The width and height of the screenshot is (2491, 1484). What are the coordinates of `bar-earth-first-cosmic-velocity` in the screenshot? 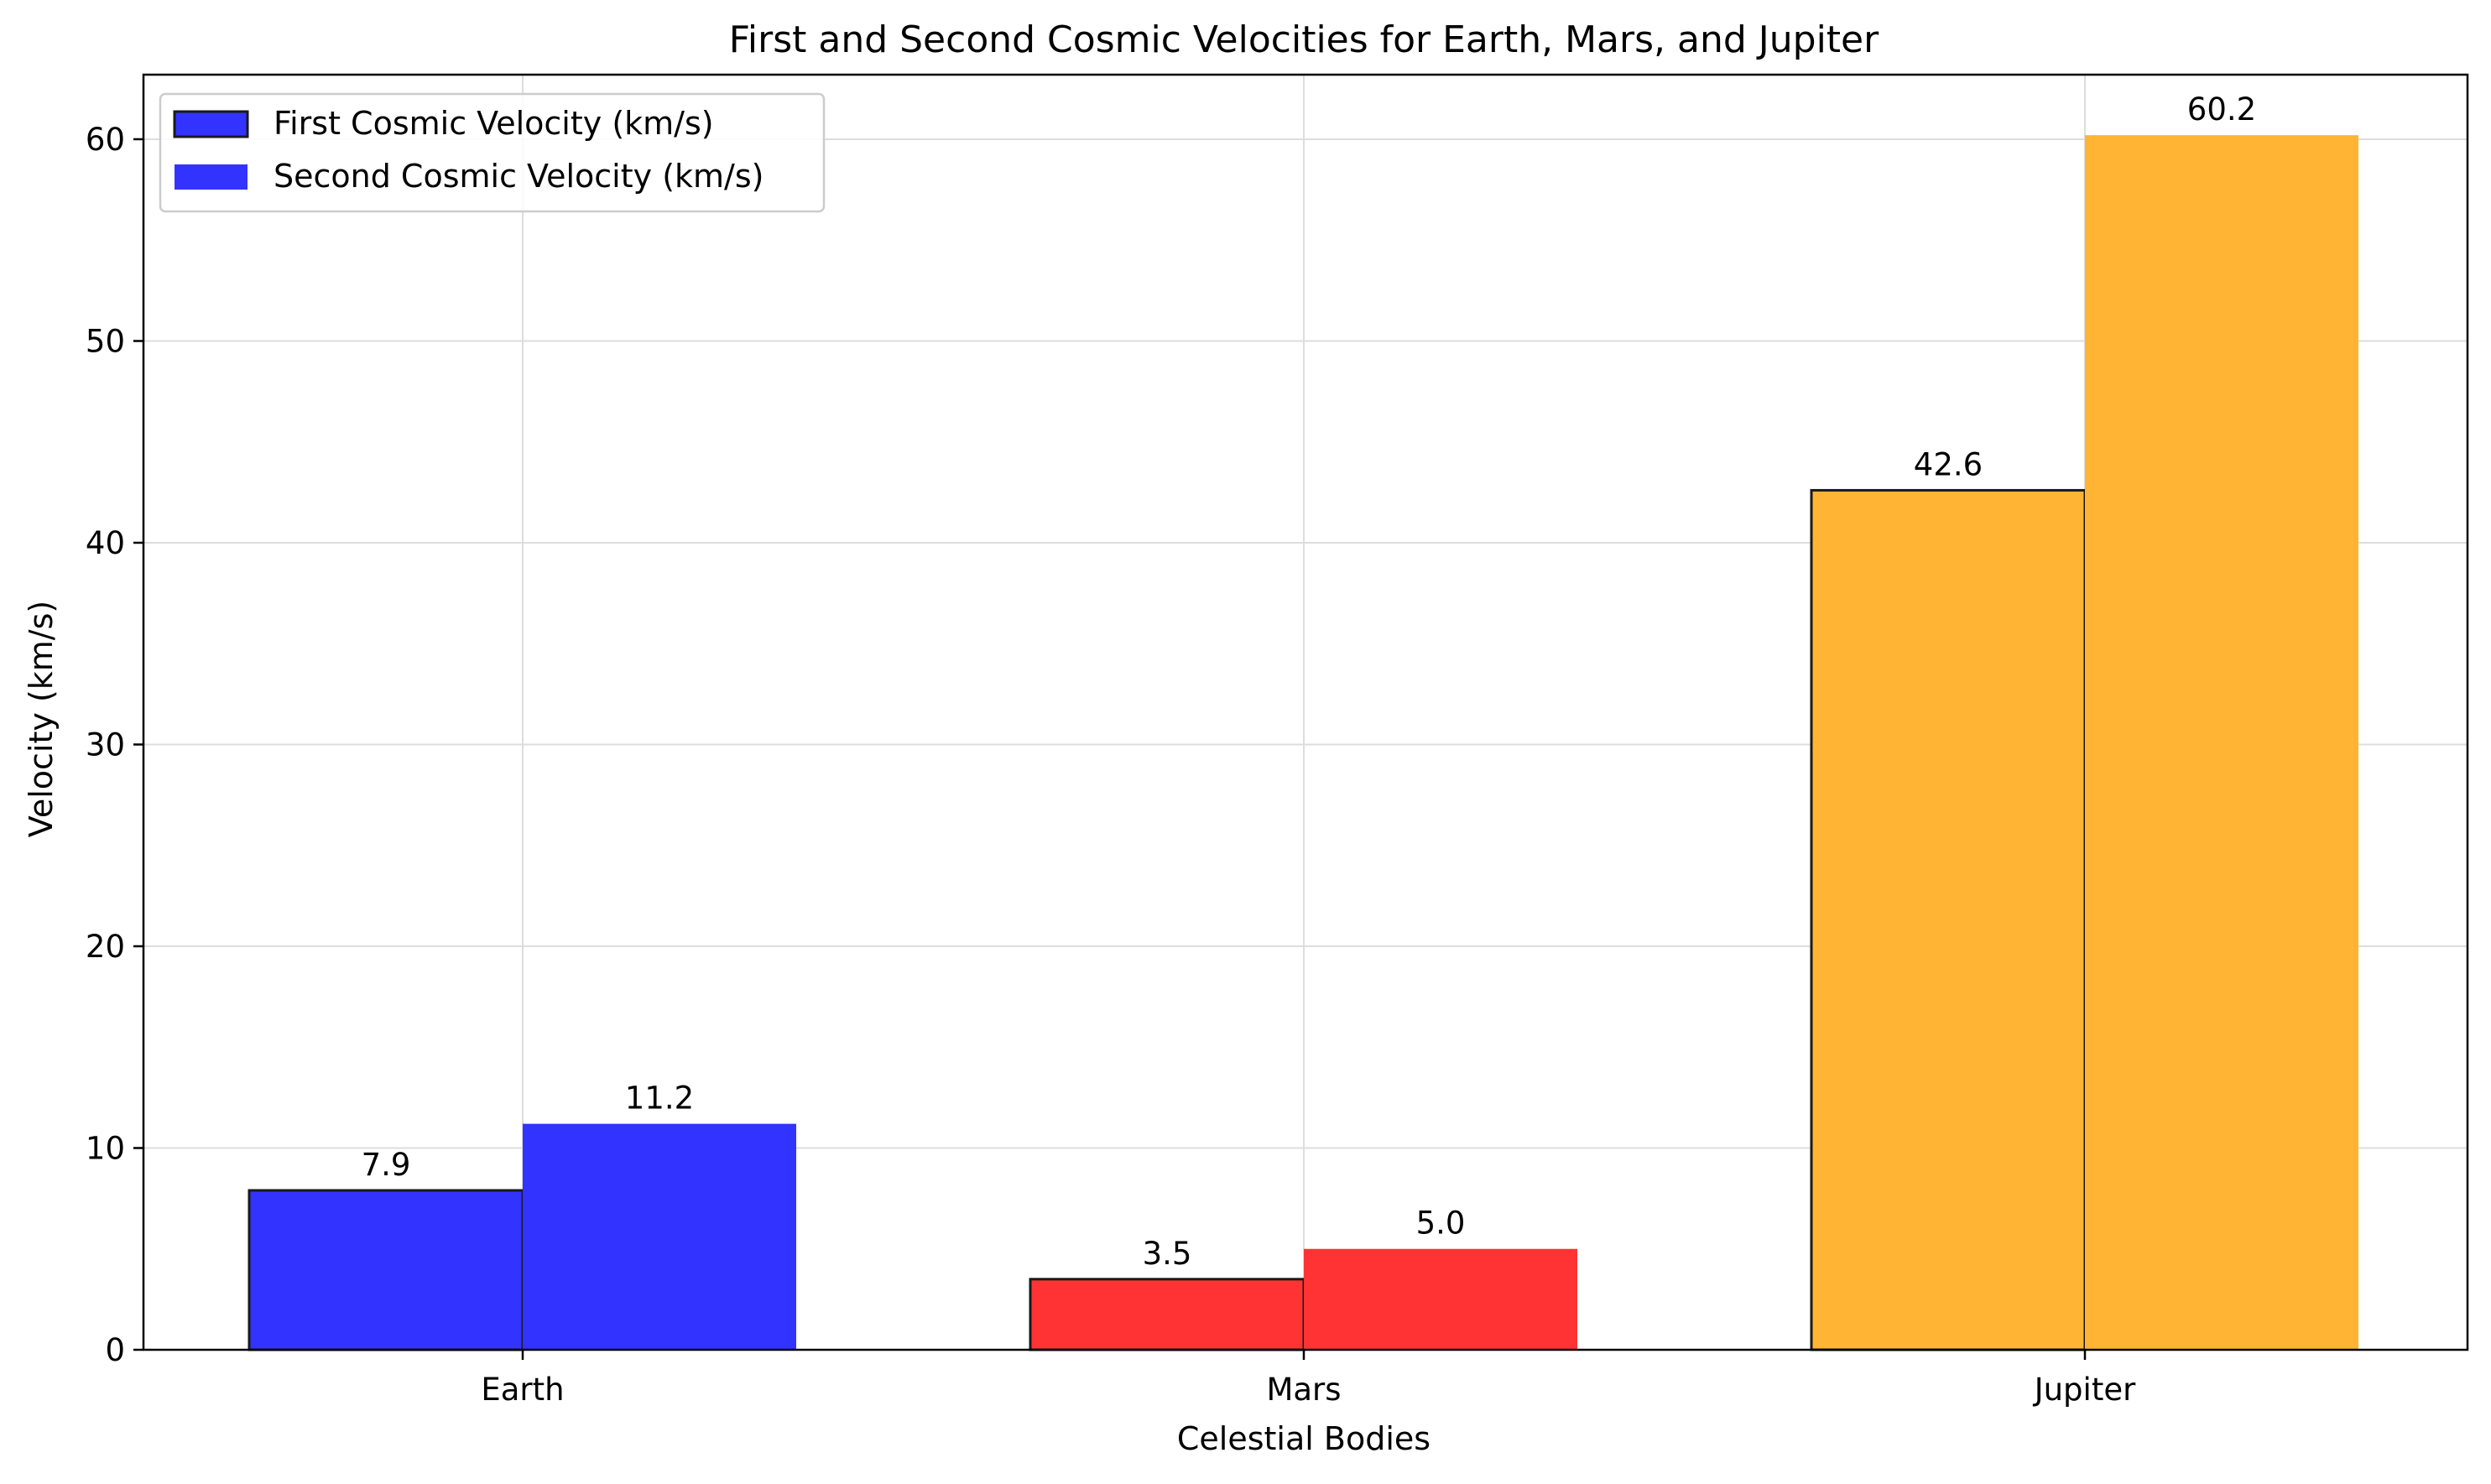 It's located at (386, 1270).